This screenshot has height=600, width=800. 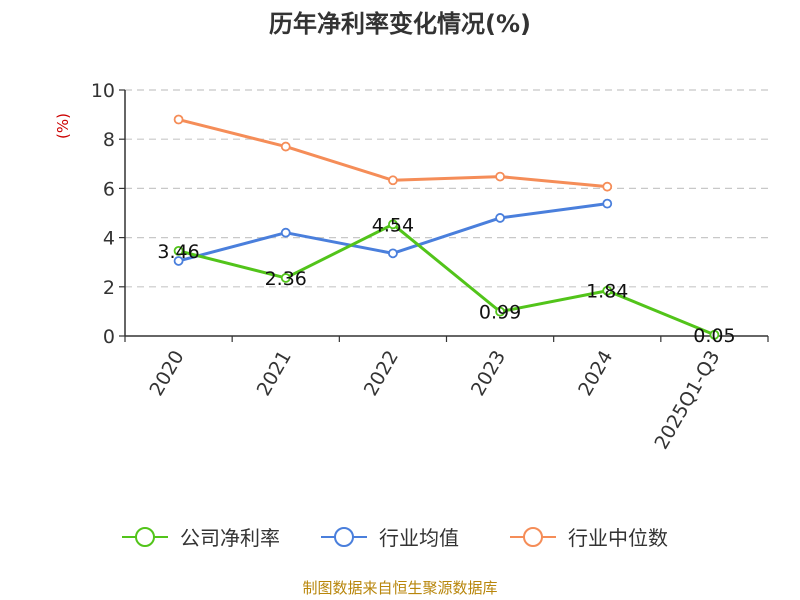 What do you see at coordinates (488, 373) in the screenshot?
I see `x-tick-label: 2023` at bounding box center [488, 373].